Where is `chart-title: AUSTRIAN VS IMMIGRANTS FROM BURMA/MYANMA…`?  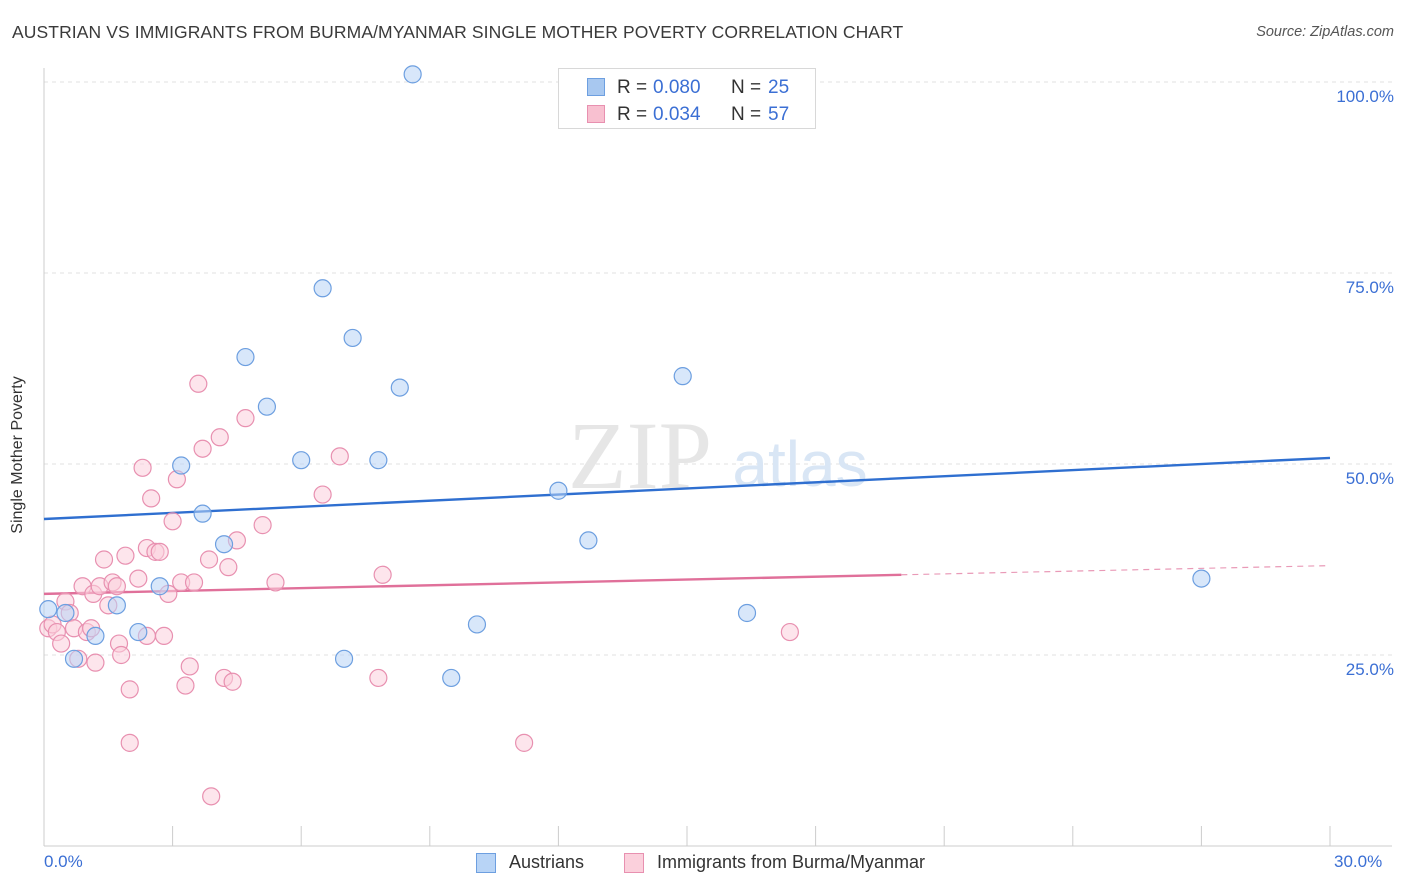
chart-title: AUSTRIAN VS IMMIGRANTS FROM BURMA/MYANMA… is located at coordinates (458, 32).